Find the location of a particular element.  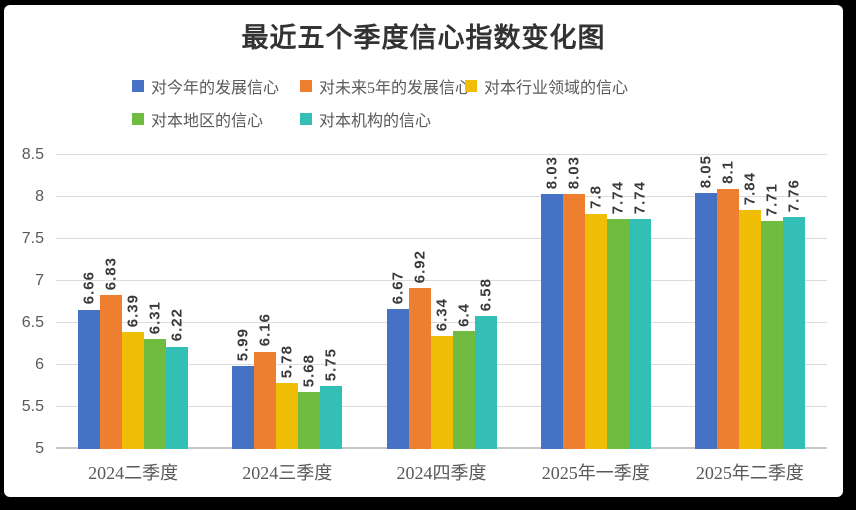

bar-value-label: 7.8 is located at coordinates (596, 196).